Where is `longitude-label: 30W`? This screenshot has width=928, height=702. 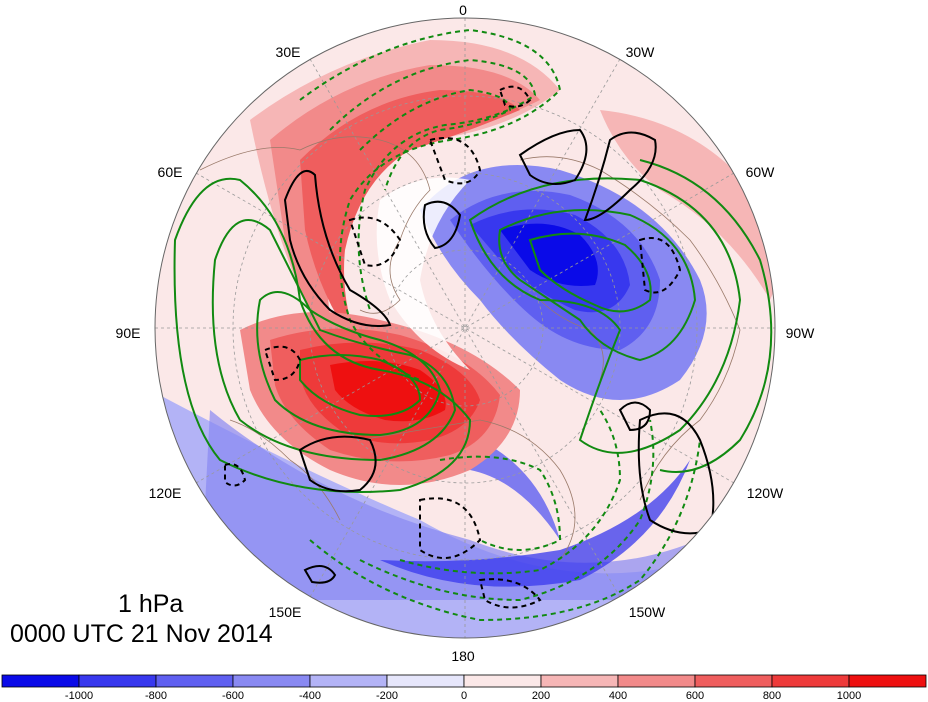
longitude-label: 30W is located at coordinates (641, 52).